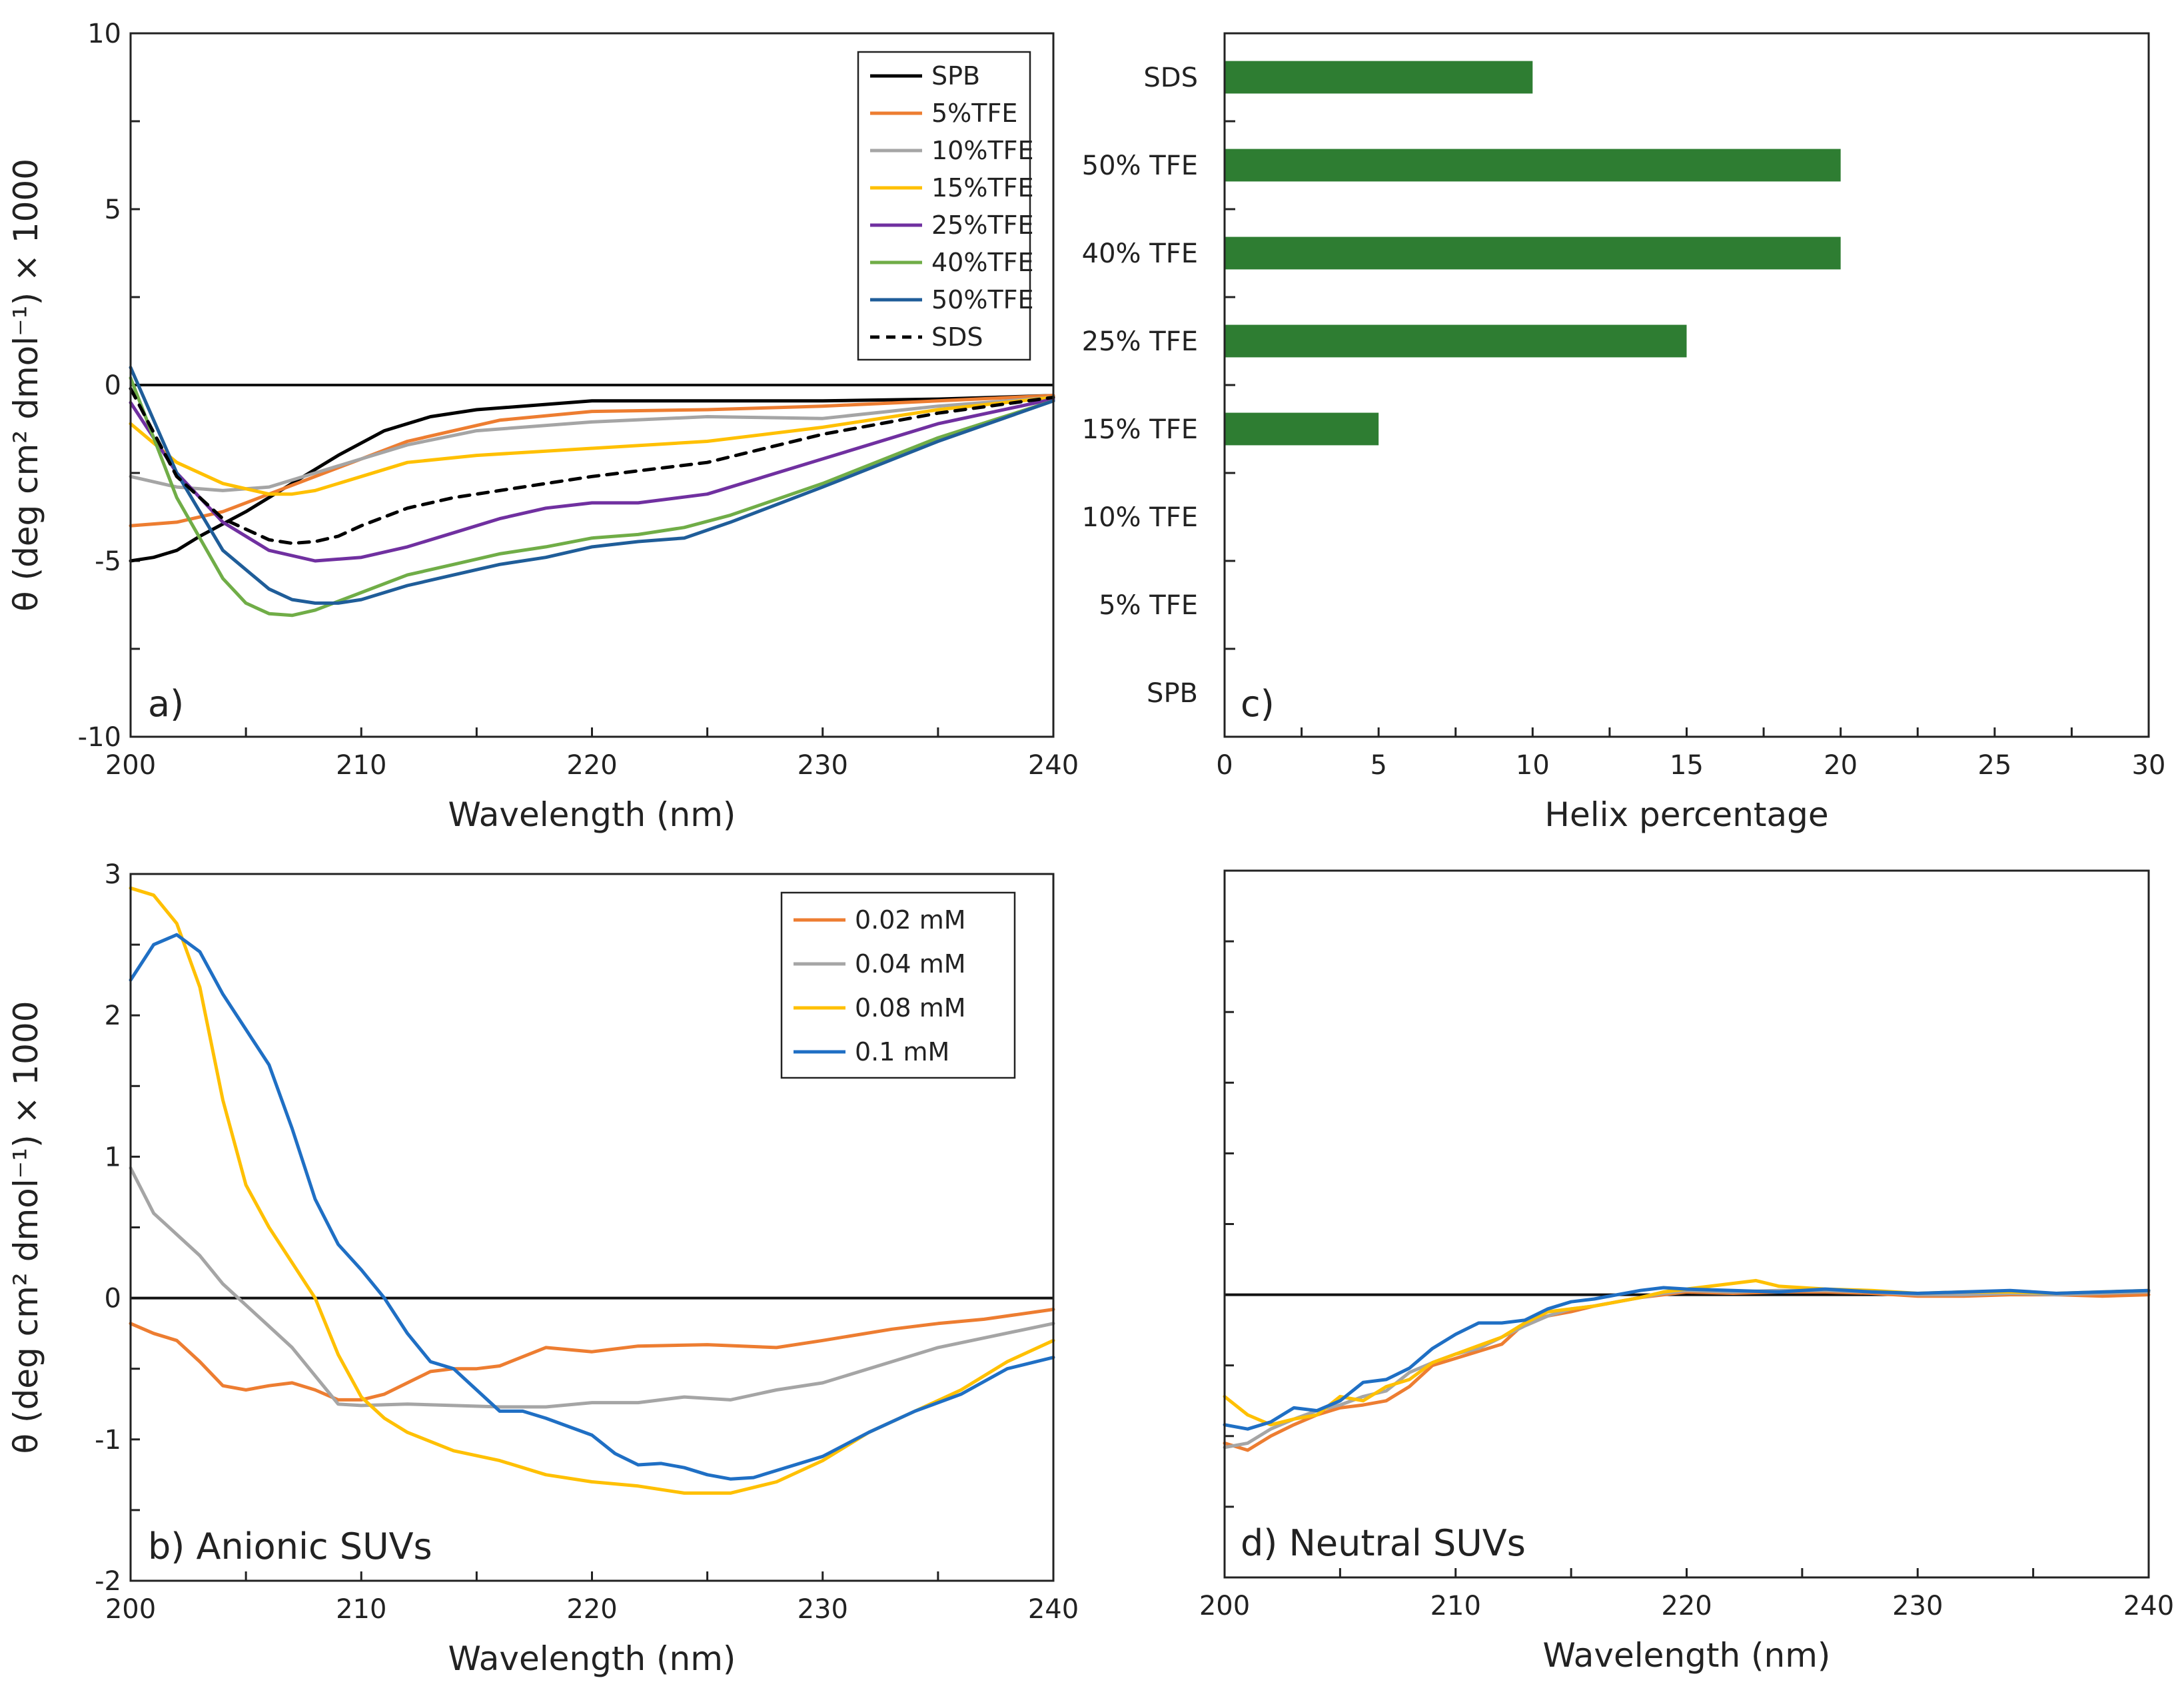 The image size is (2184, 1704). What do you see at coordinates (1140, 517) in the screenshot?
I see `category-label: 10% TFE` at bounding box center [1140, 517].